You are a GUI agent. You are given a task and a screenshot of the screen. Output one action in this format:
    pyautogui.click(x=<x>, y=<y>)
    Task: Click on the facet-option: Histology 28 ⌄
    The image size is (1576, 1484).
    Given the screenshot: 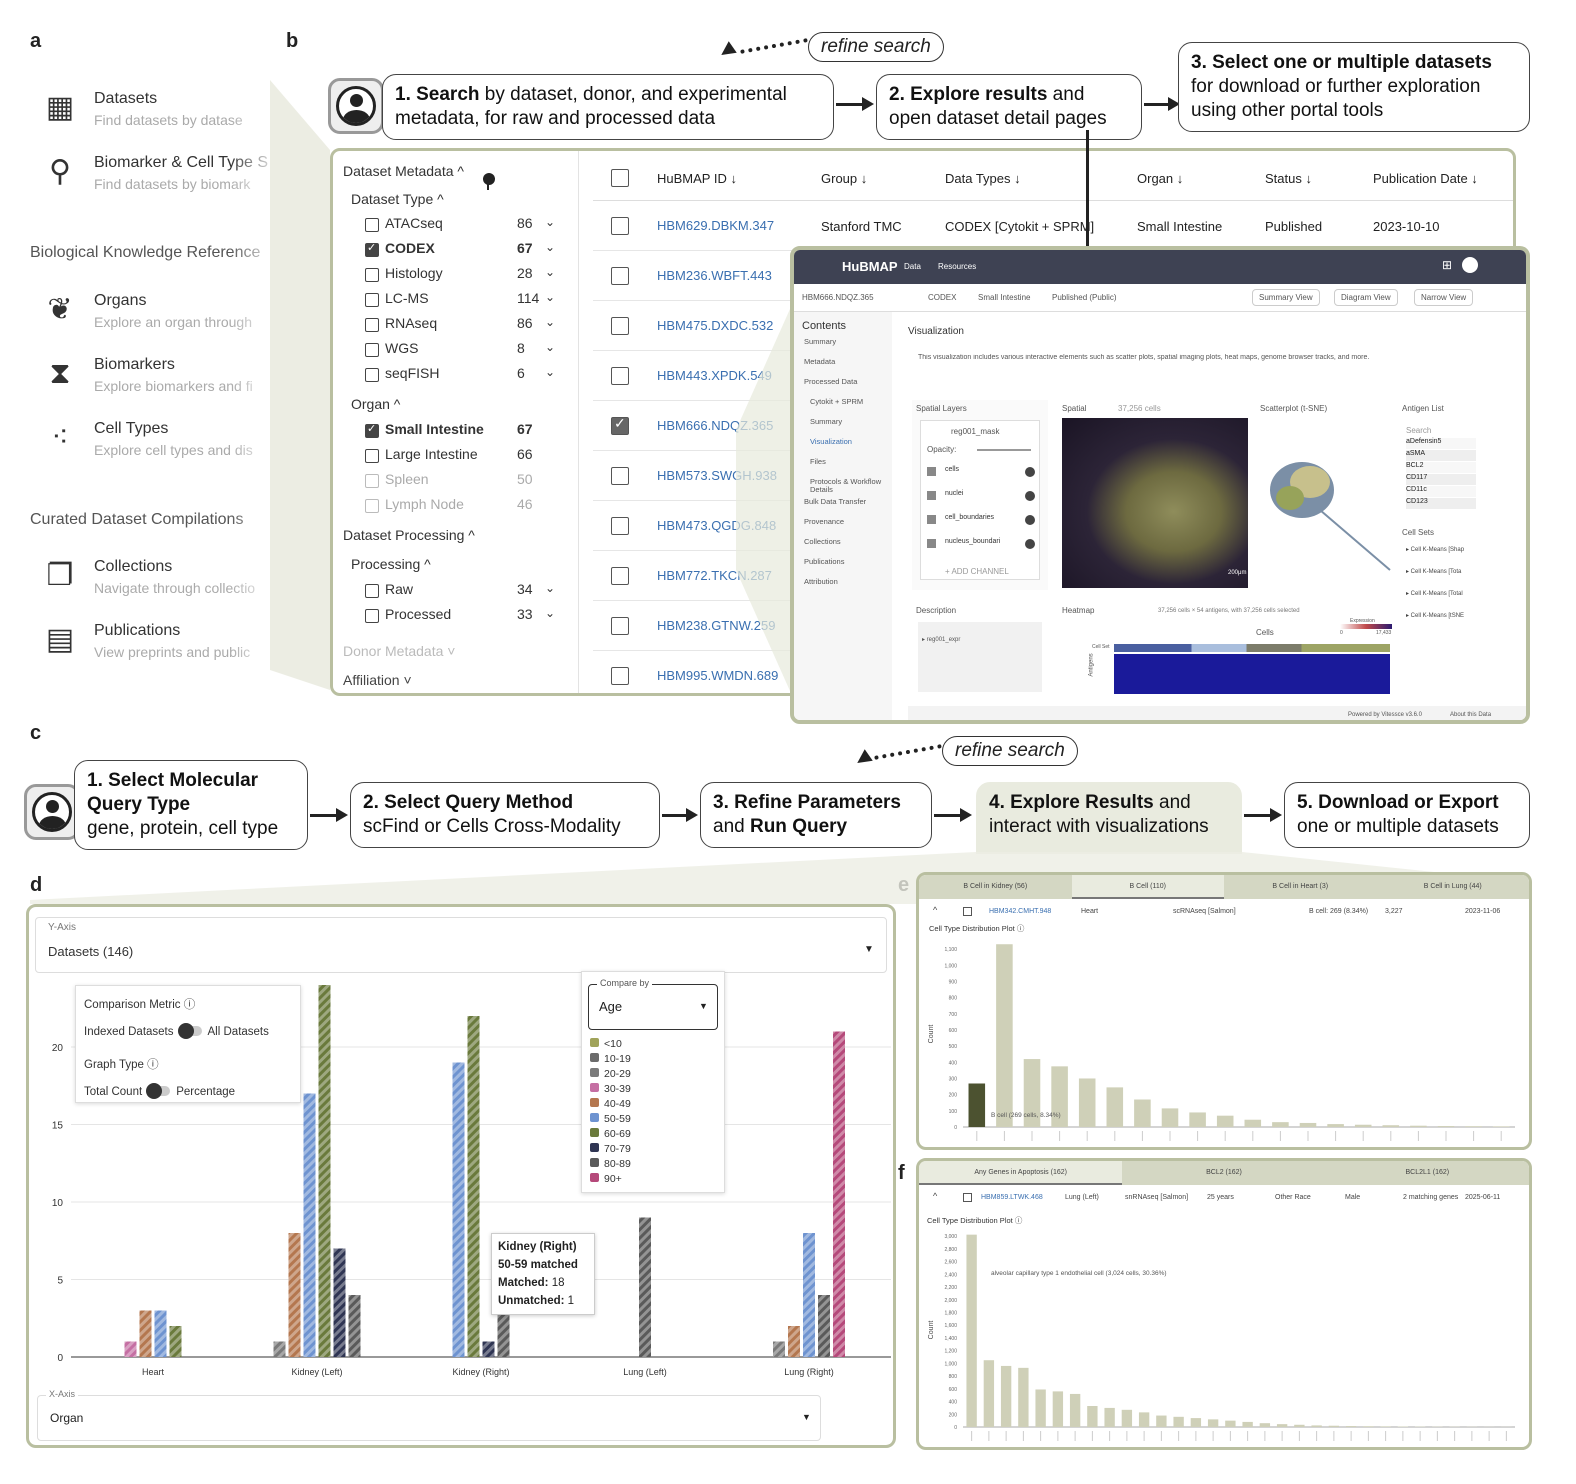 What is the action you would take?
    pyautogui.click(x=465, y=275)
    